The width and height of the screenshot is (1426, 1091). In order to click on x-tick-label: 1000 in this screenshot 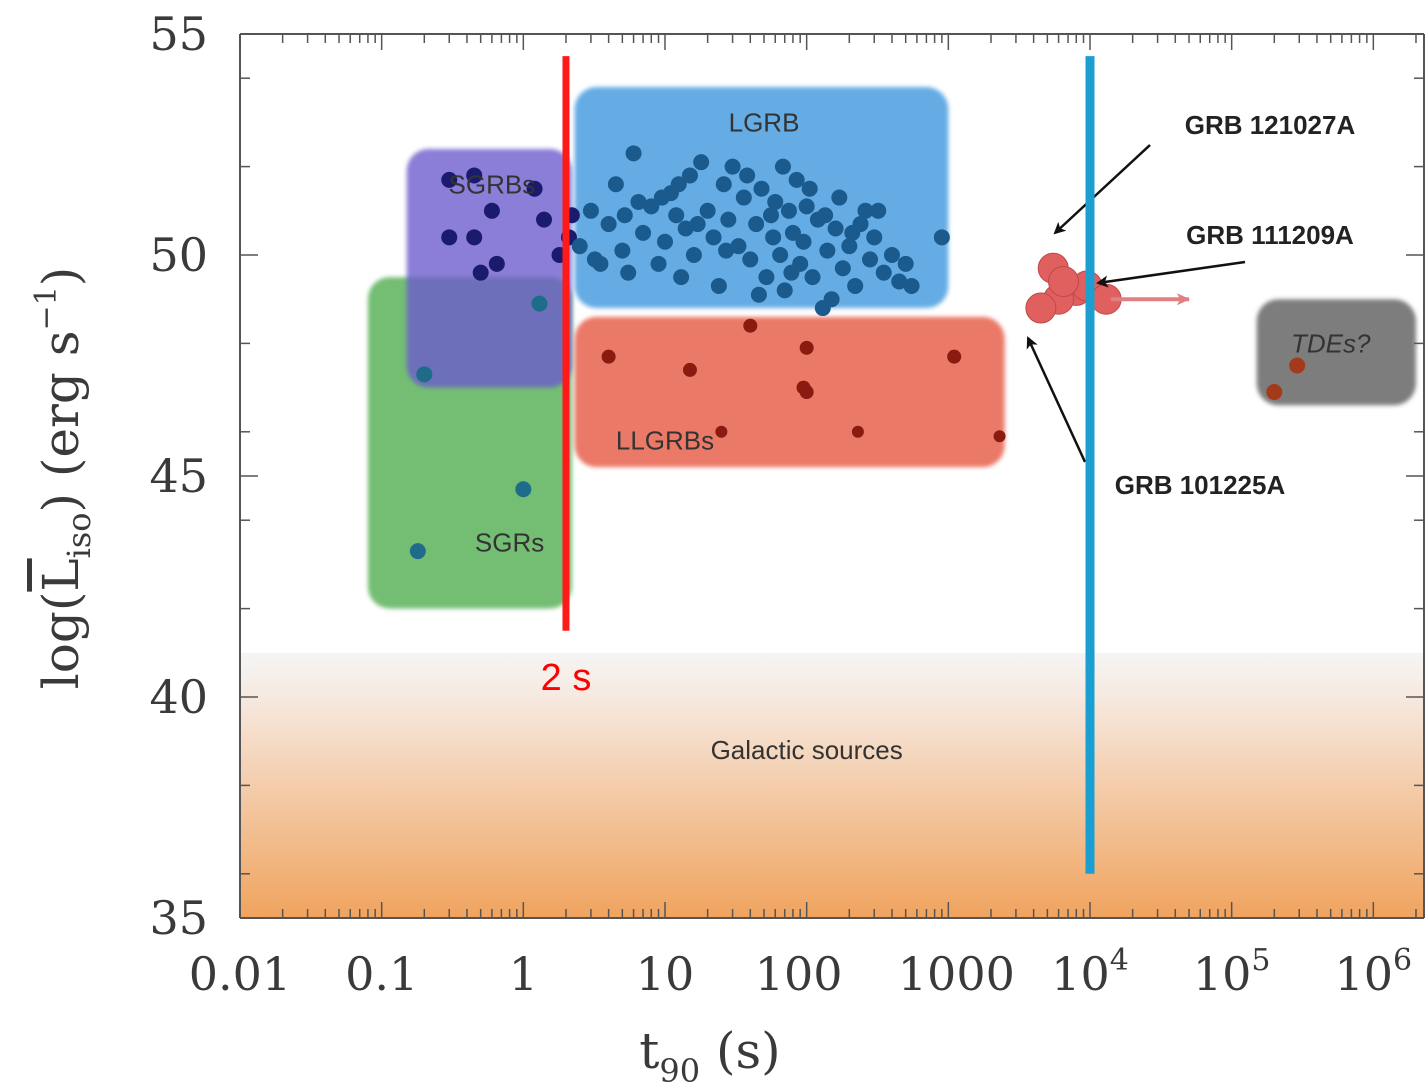, I will do `click(956, 974)`.